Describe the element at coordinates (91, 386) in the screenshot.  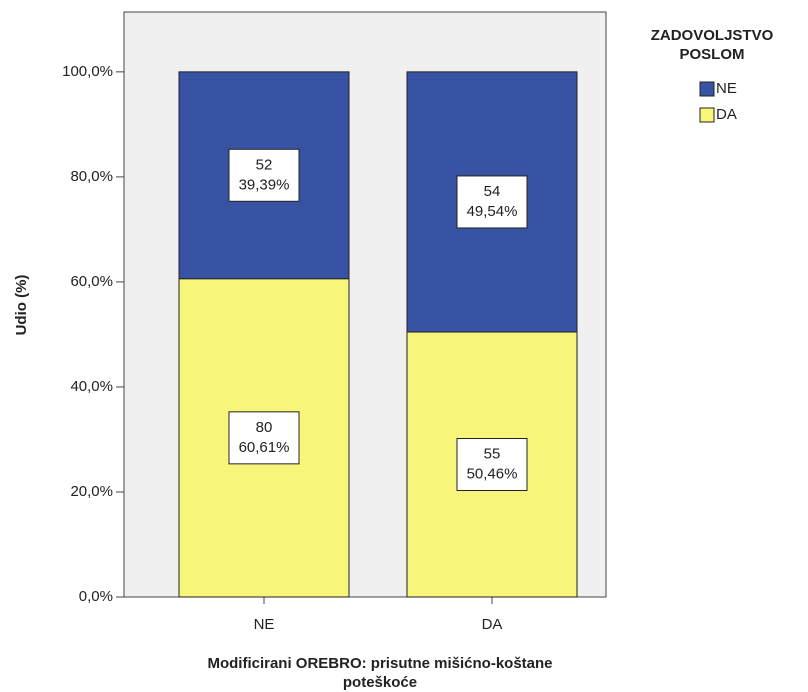
I see `y-tick-label: 40,0%` at that location.